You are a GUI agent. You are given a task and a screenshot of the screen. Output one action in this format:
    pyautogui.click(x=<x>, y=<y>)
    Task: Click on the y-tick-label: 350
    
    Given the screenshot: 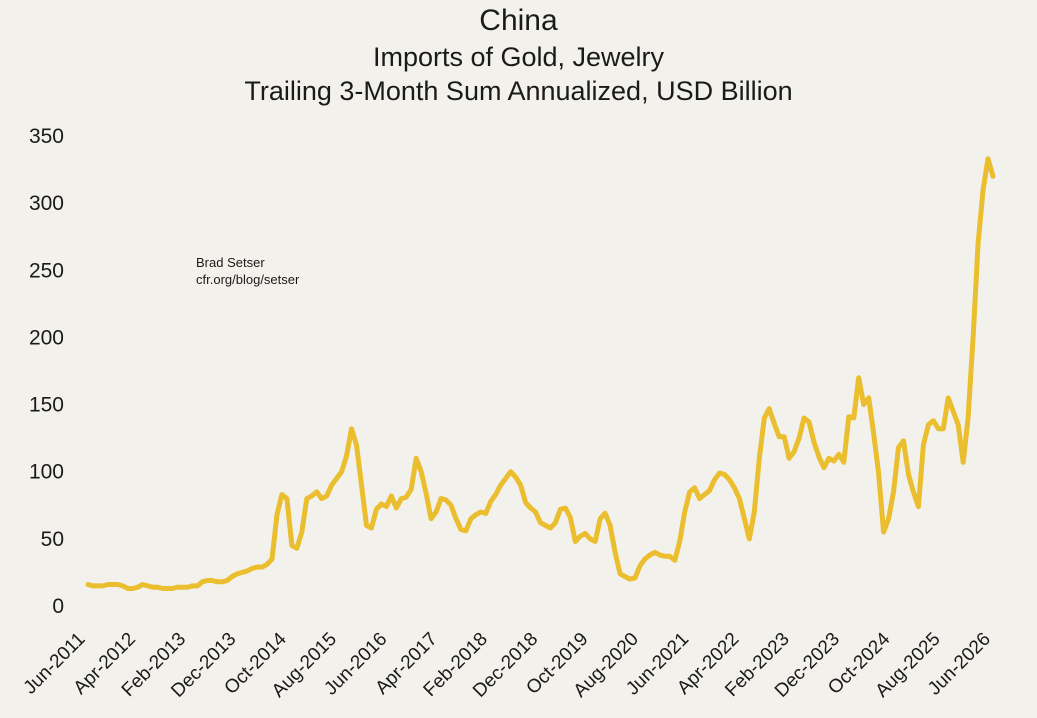 What is the action you would take?
    pyautogui.click(x=46, y=136)
    